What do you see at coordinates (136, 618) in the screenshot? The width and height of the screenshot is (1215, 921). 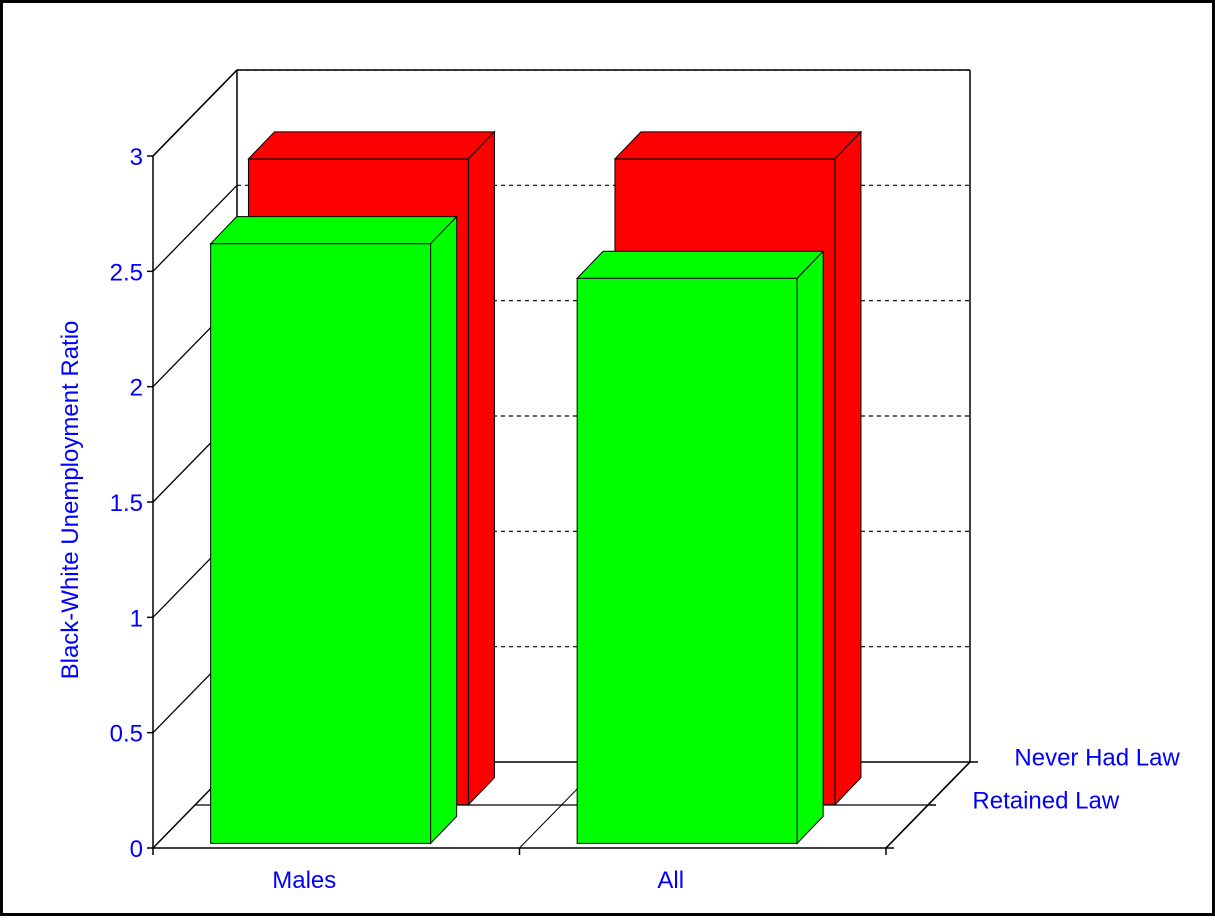 I see `y-tick-label: 1` at bounding box center [136, 618].